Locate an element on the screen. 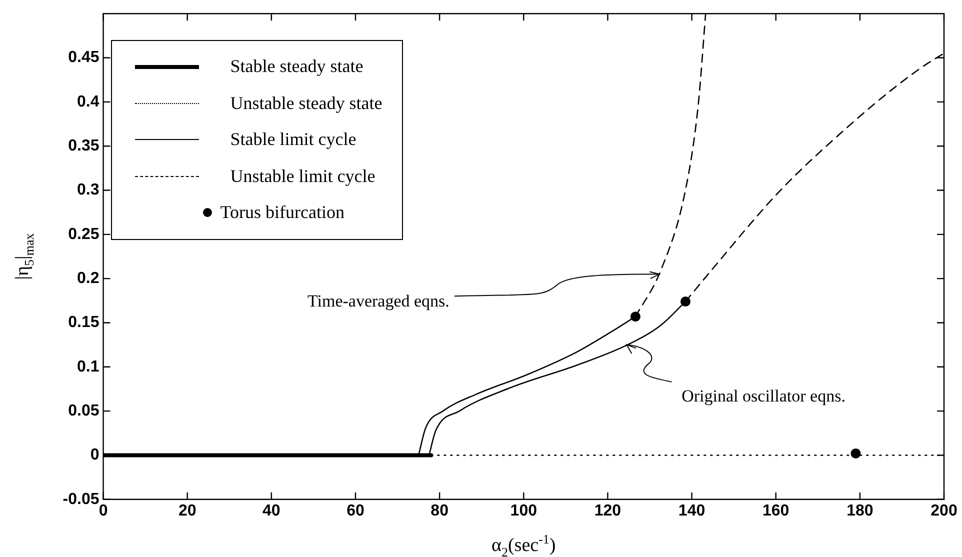  x-tick-label: 140 is located at coordinates (692, 511).